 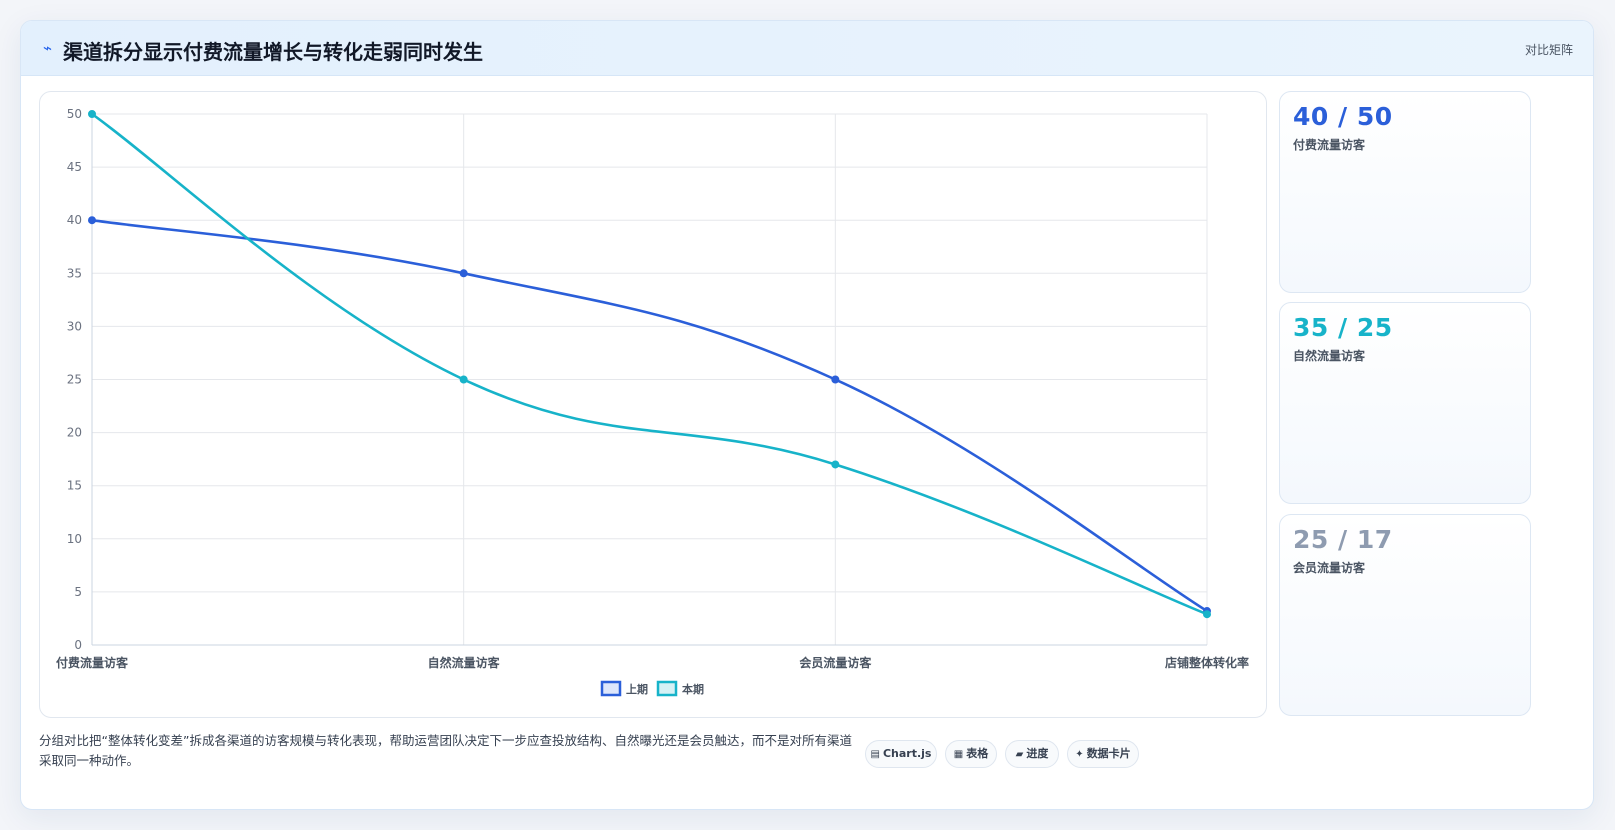 What do you see at coordinates (1329, 145) in the screenshot?
I see `kpi-label: 付费流量访客` at bounding box center [1329, 145].